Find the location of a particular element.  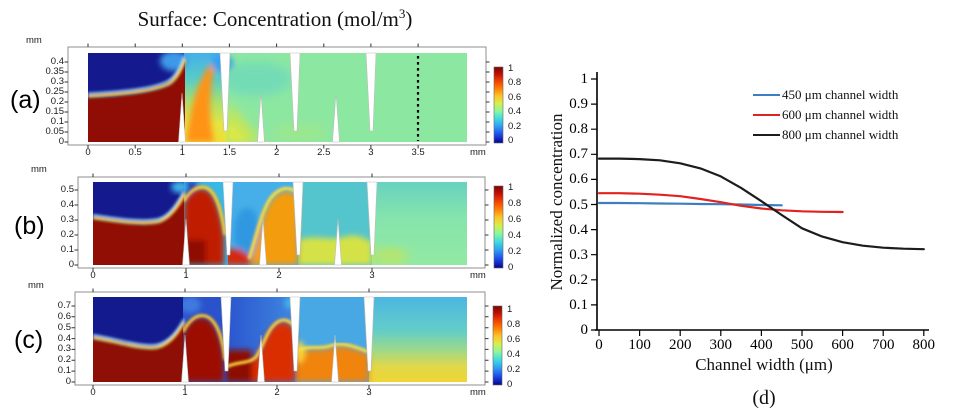

panel-a-colorbar-tick-label: 0.8 is located at coordinates (515, 83).